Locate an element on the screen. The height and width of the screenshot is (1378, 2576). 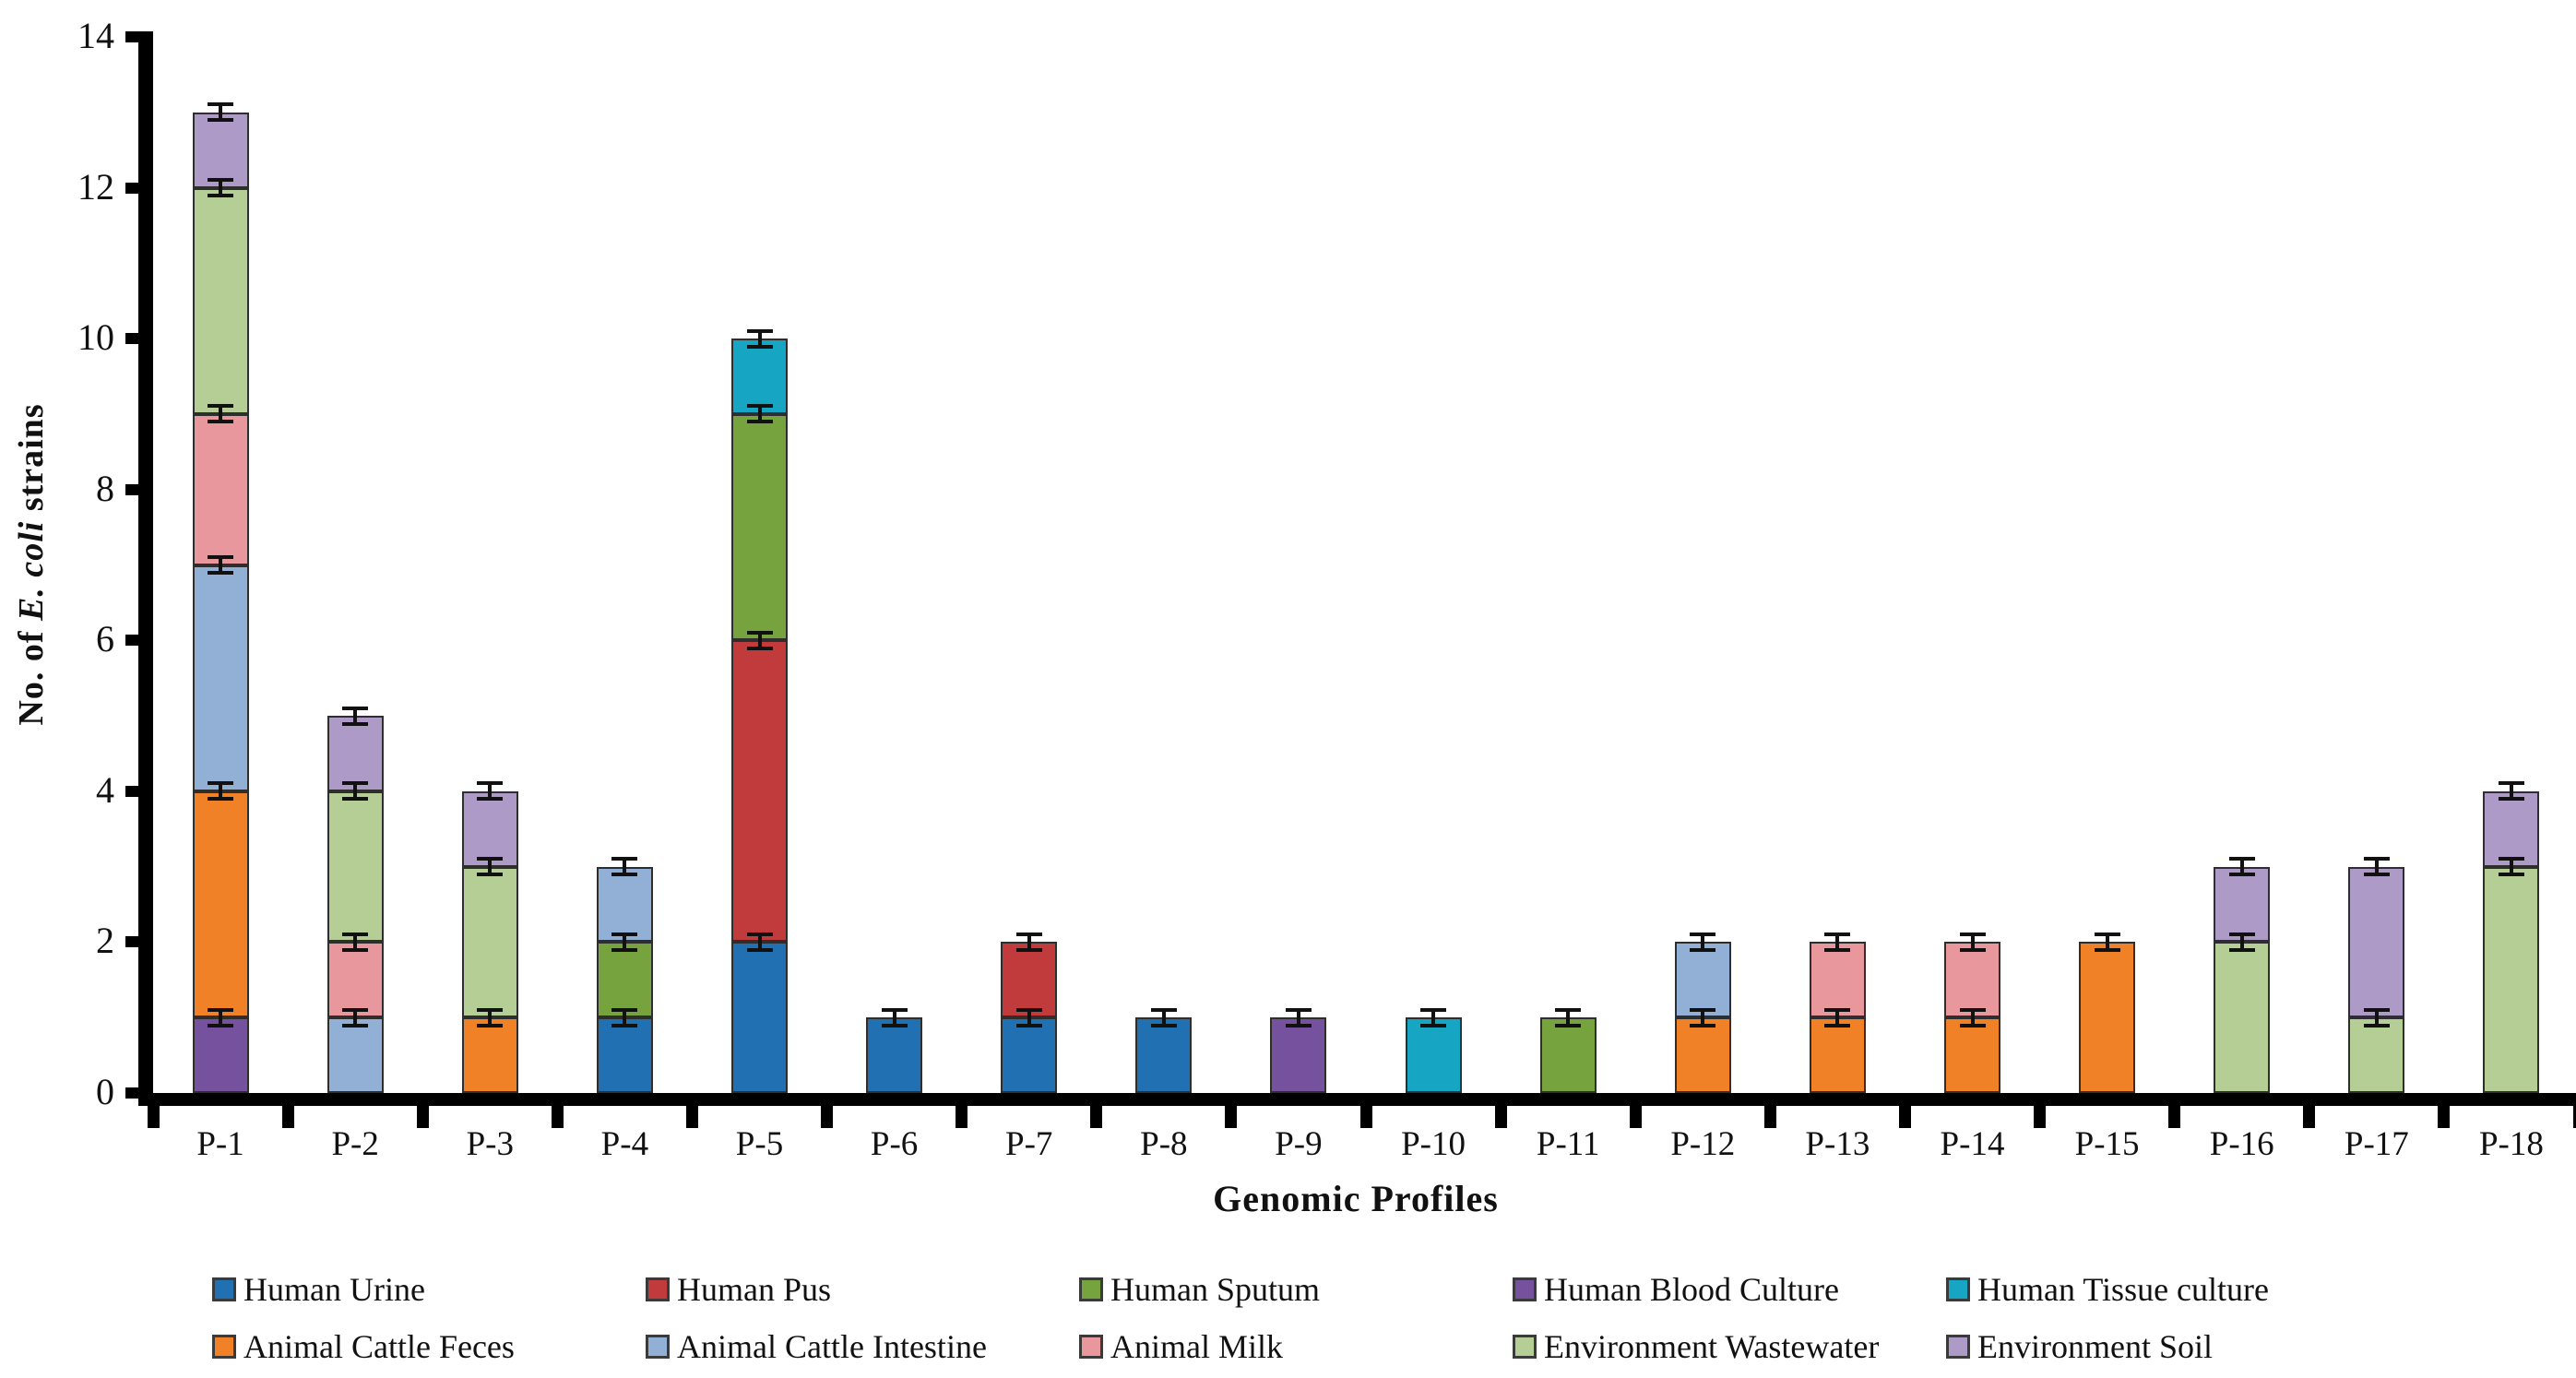
x-tick-label: P-5 is located at coordinates (759, 1144).